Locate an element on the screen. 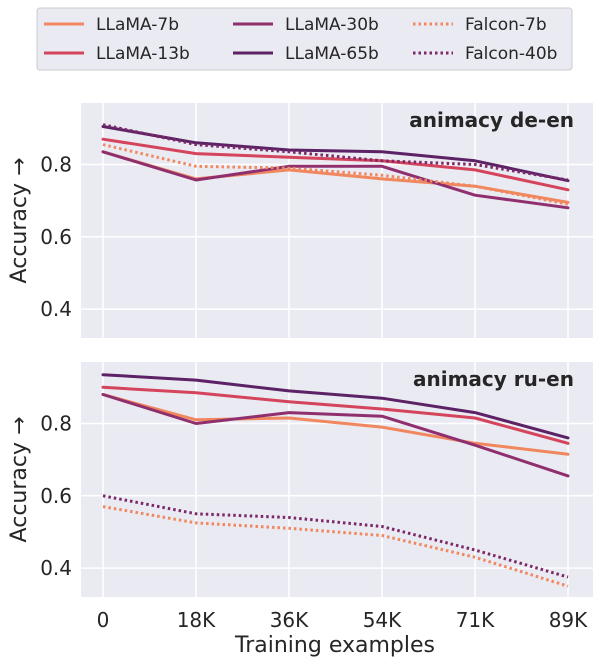  x-tick-label: 18K is located at coordinates (196, 620).